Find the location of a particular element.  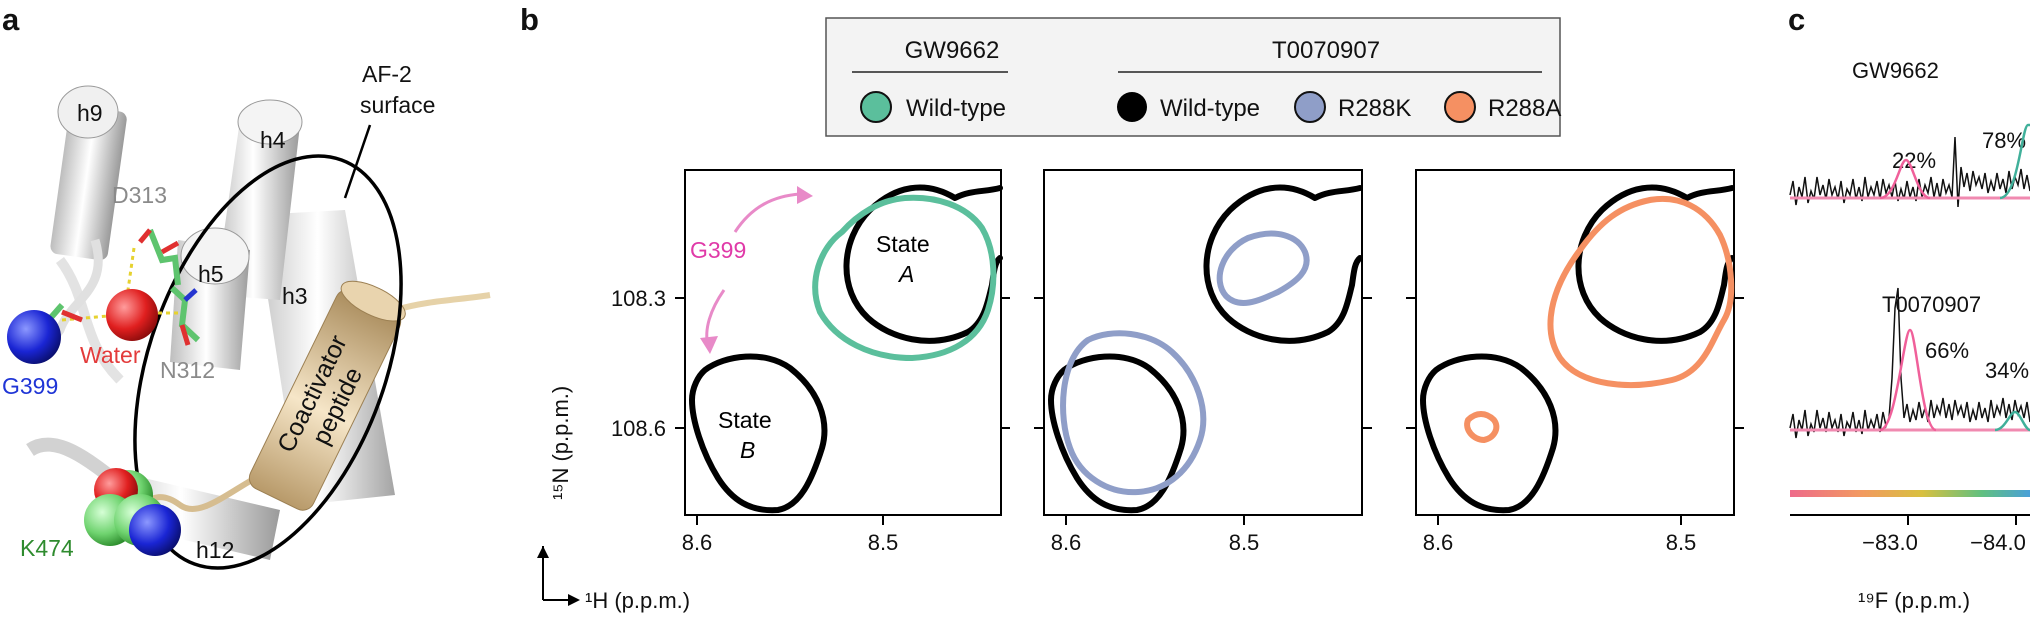

nmr-spectrum-gw9662 is located at coordinates (1909, 165).